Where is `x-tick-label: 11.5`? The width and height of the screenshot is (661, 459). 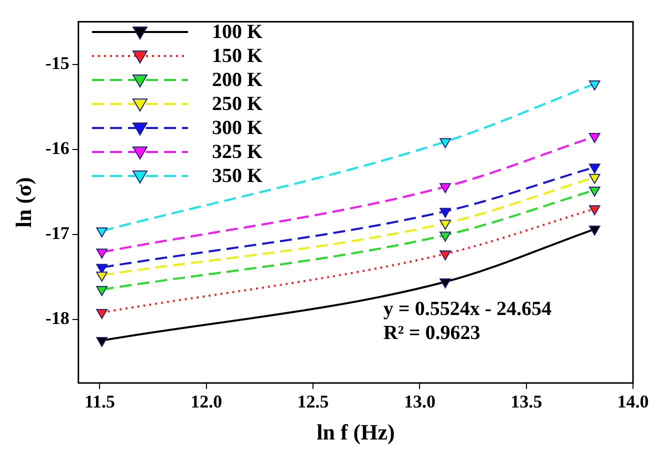 x-tick-label: 11.5 is located at coordinates (99, 401).